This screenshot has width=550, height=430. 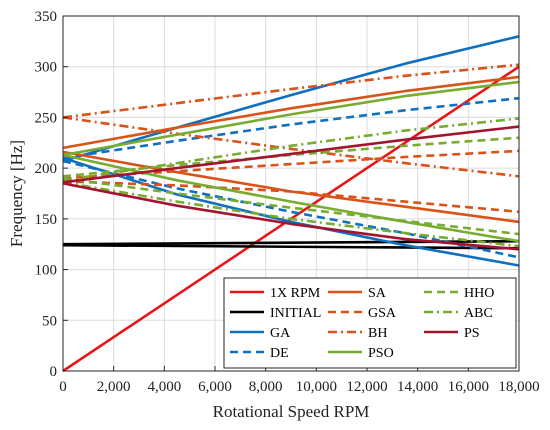 I want to click on legend-label: PSO, so click(x=381, y=353).